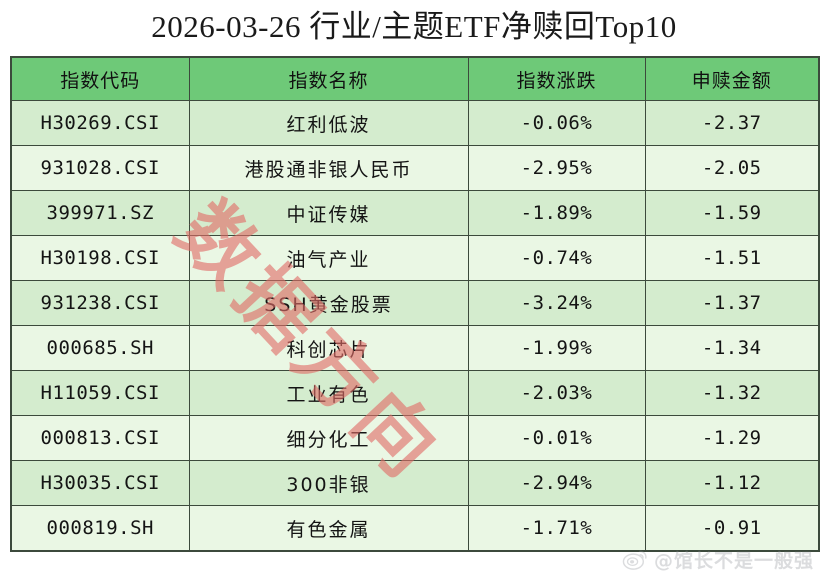  What do you see at coordinates (328, 303) in the screenshot?
I see `cell-name: SSH黄金股票` at bounding box center [328, 303].